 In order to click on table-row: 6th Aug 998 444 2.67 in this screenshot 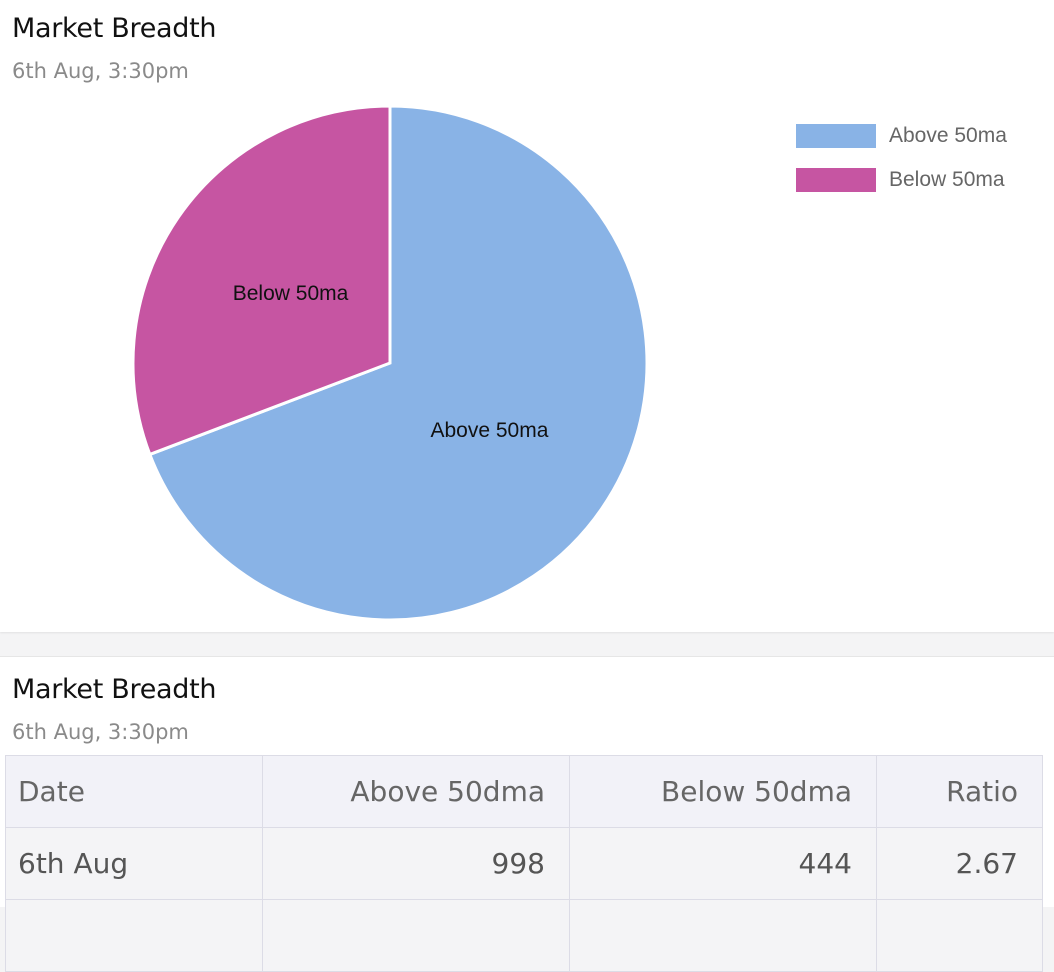, I will do `click(524, 863)`.